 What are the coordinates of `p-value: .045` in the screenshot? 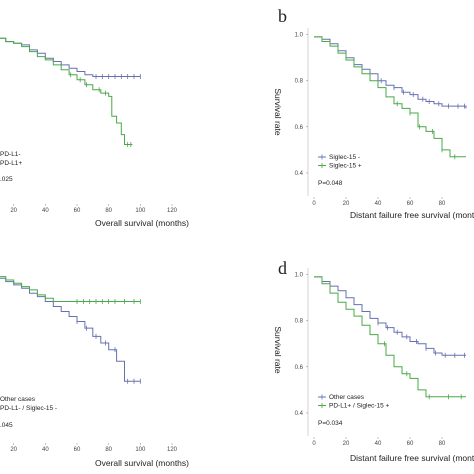 It's located at (6, 425).